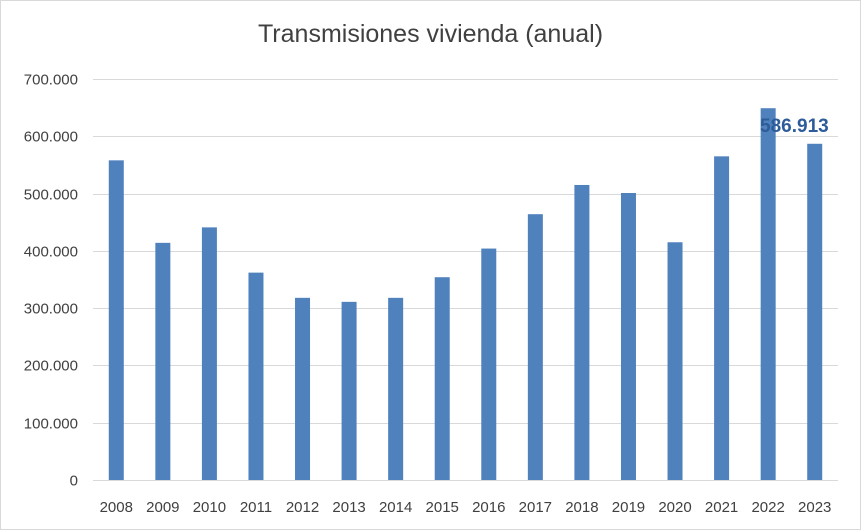 The height and width of the screenshot is (530, 861). I want to click on y-tick-label: 400.000, so click(51, 252).